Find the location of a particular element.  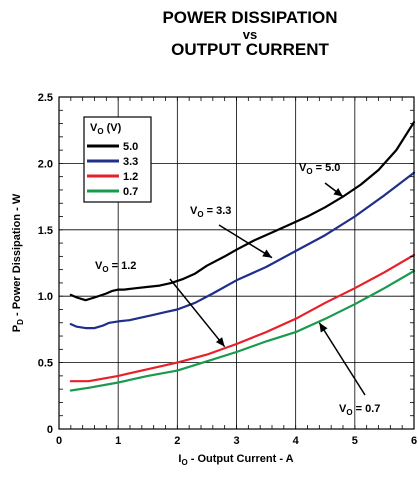

y-tick-label: 0.5 is located at coordinates (45, 364).